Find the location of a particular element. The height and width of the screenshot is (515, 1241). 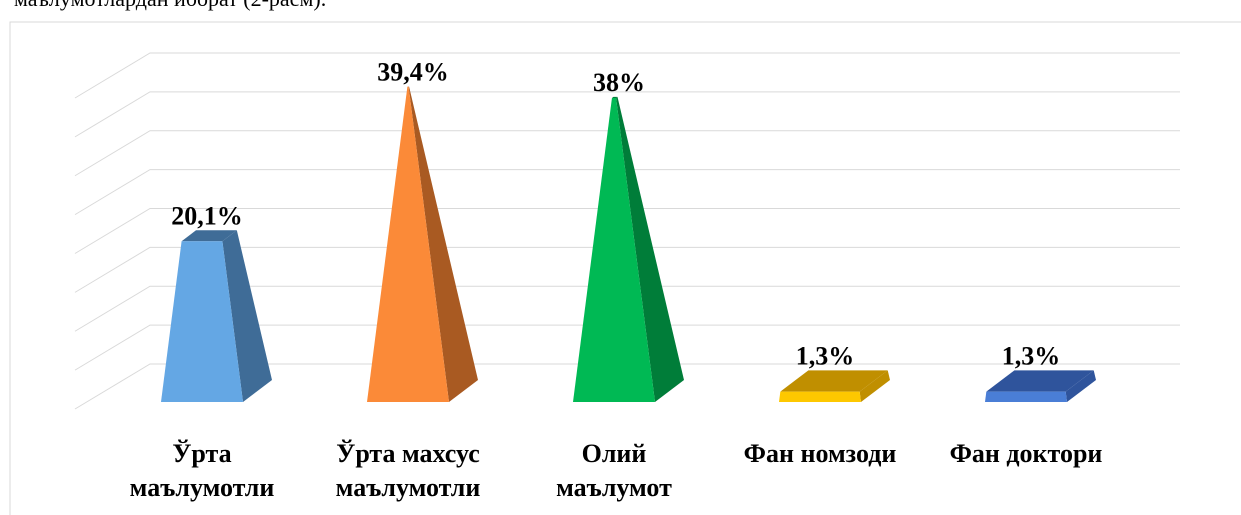

value-label: 20,1% is located at coordinates (207, 215).